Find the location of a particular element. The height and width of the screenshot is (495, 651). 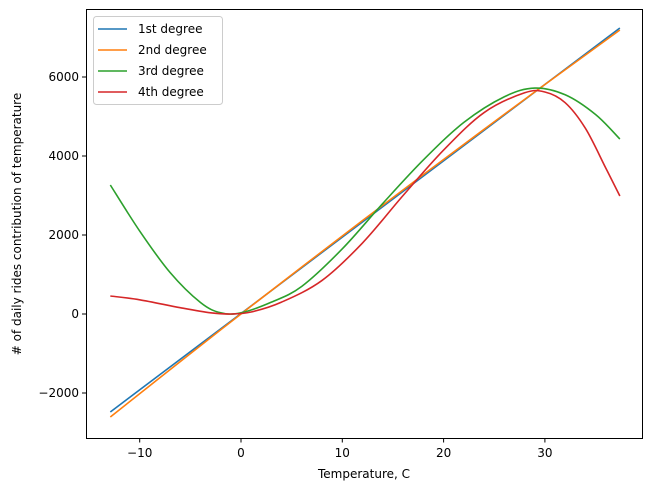

x-tick-label: 20 is located at coordinates (443, 453).